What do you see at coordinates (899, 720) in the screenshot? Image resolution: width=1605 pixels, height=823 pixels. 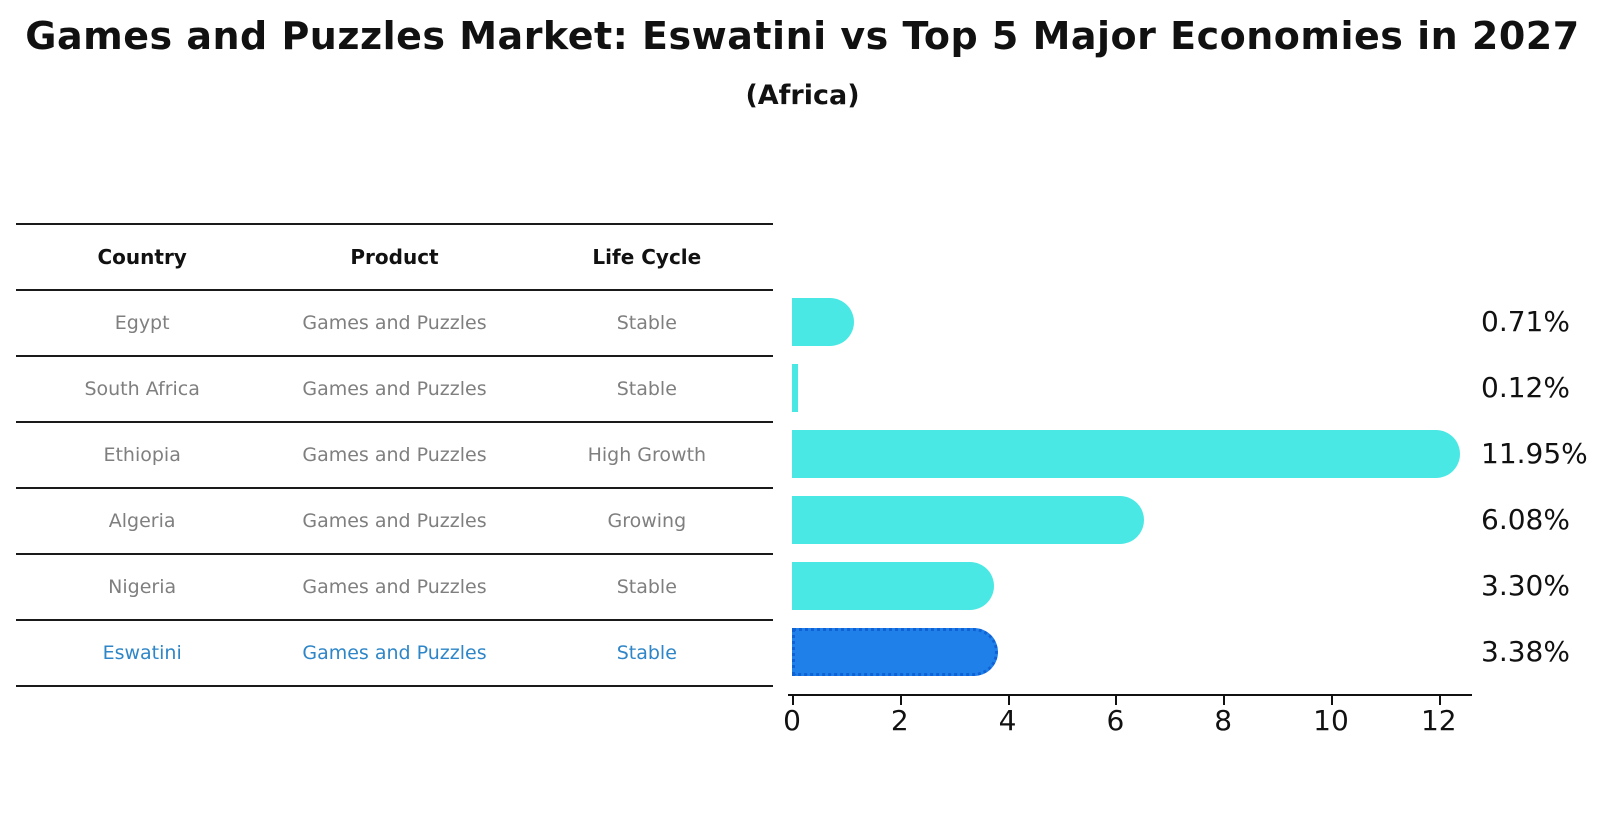 I see `x-axis-tick-label: 2` at bounding box center [899, 720].